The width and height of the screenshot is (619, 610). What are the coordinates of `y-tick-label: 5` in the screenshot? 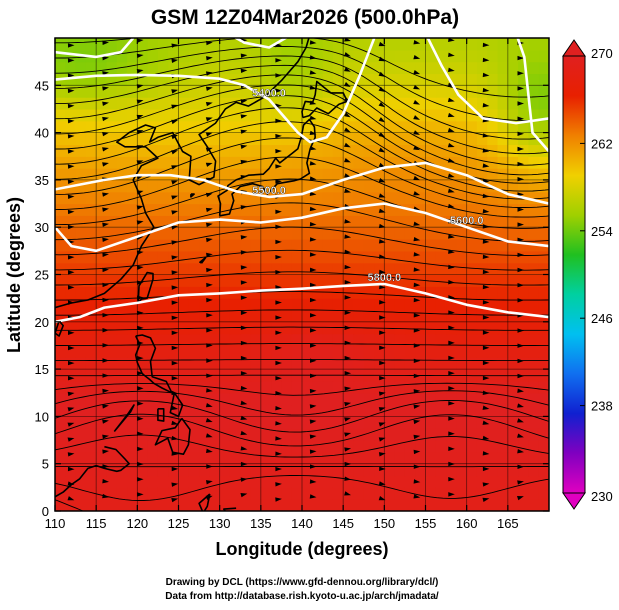 It's located at (45, 464).